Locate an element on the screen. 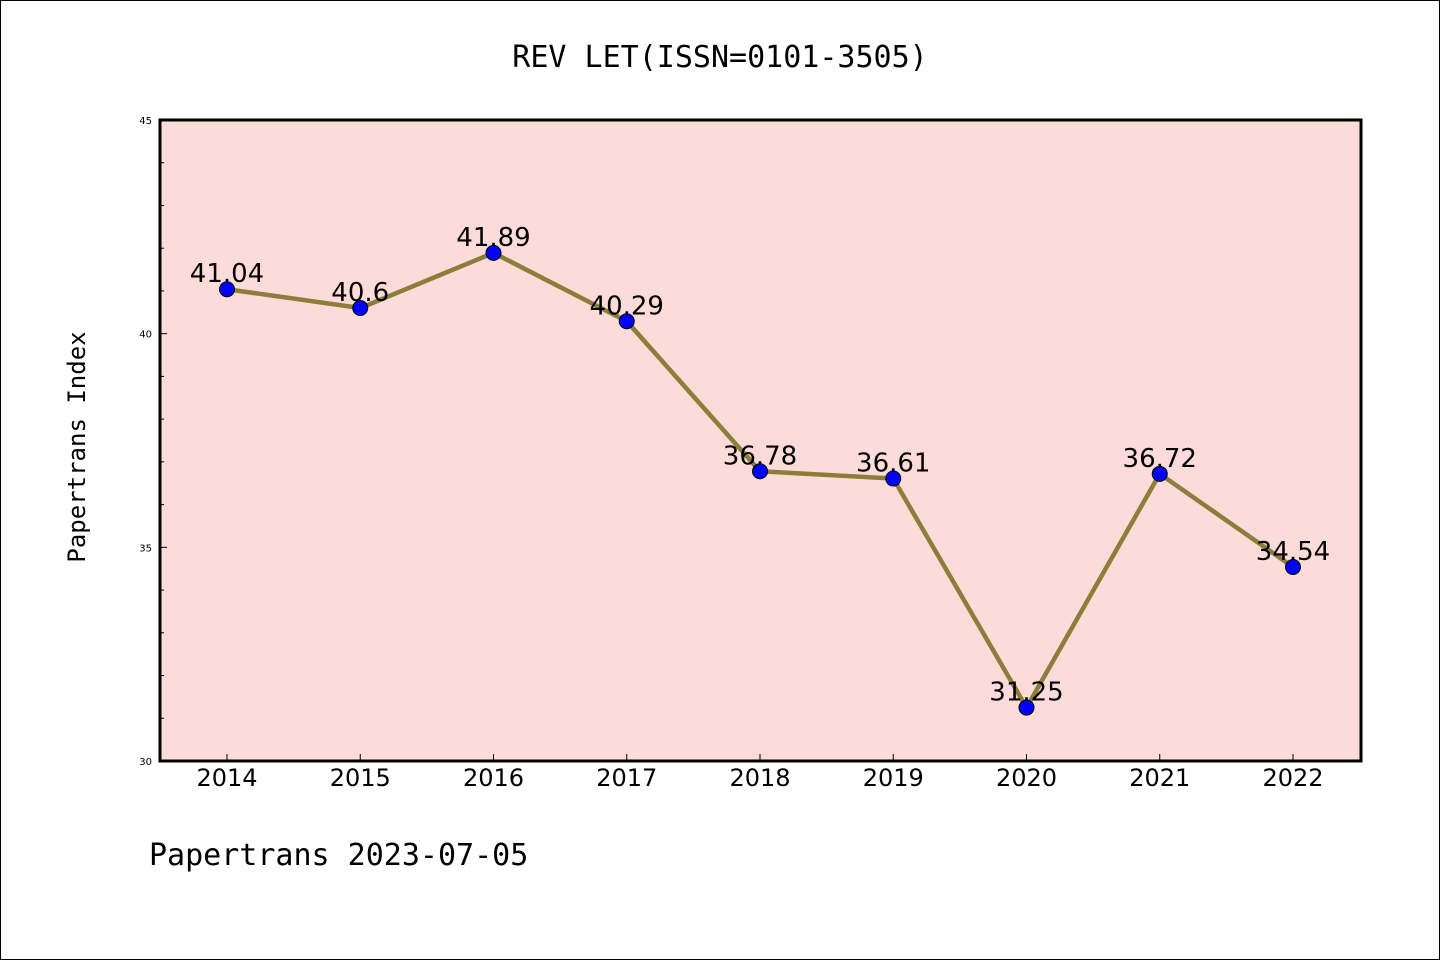  y-tick-label: 40 is located at coordinates (145, 335).